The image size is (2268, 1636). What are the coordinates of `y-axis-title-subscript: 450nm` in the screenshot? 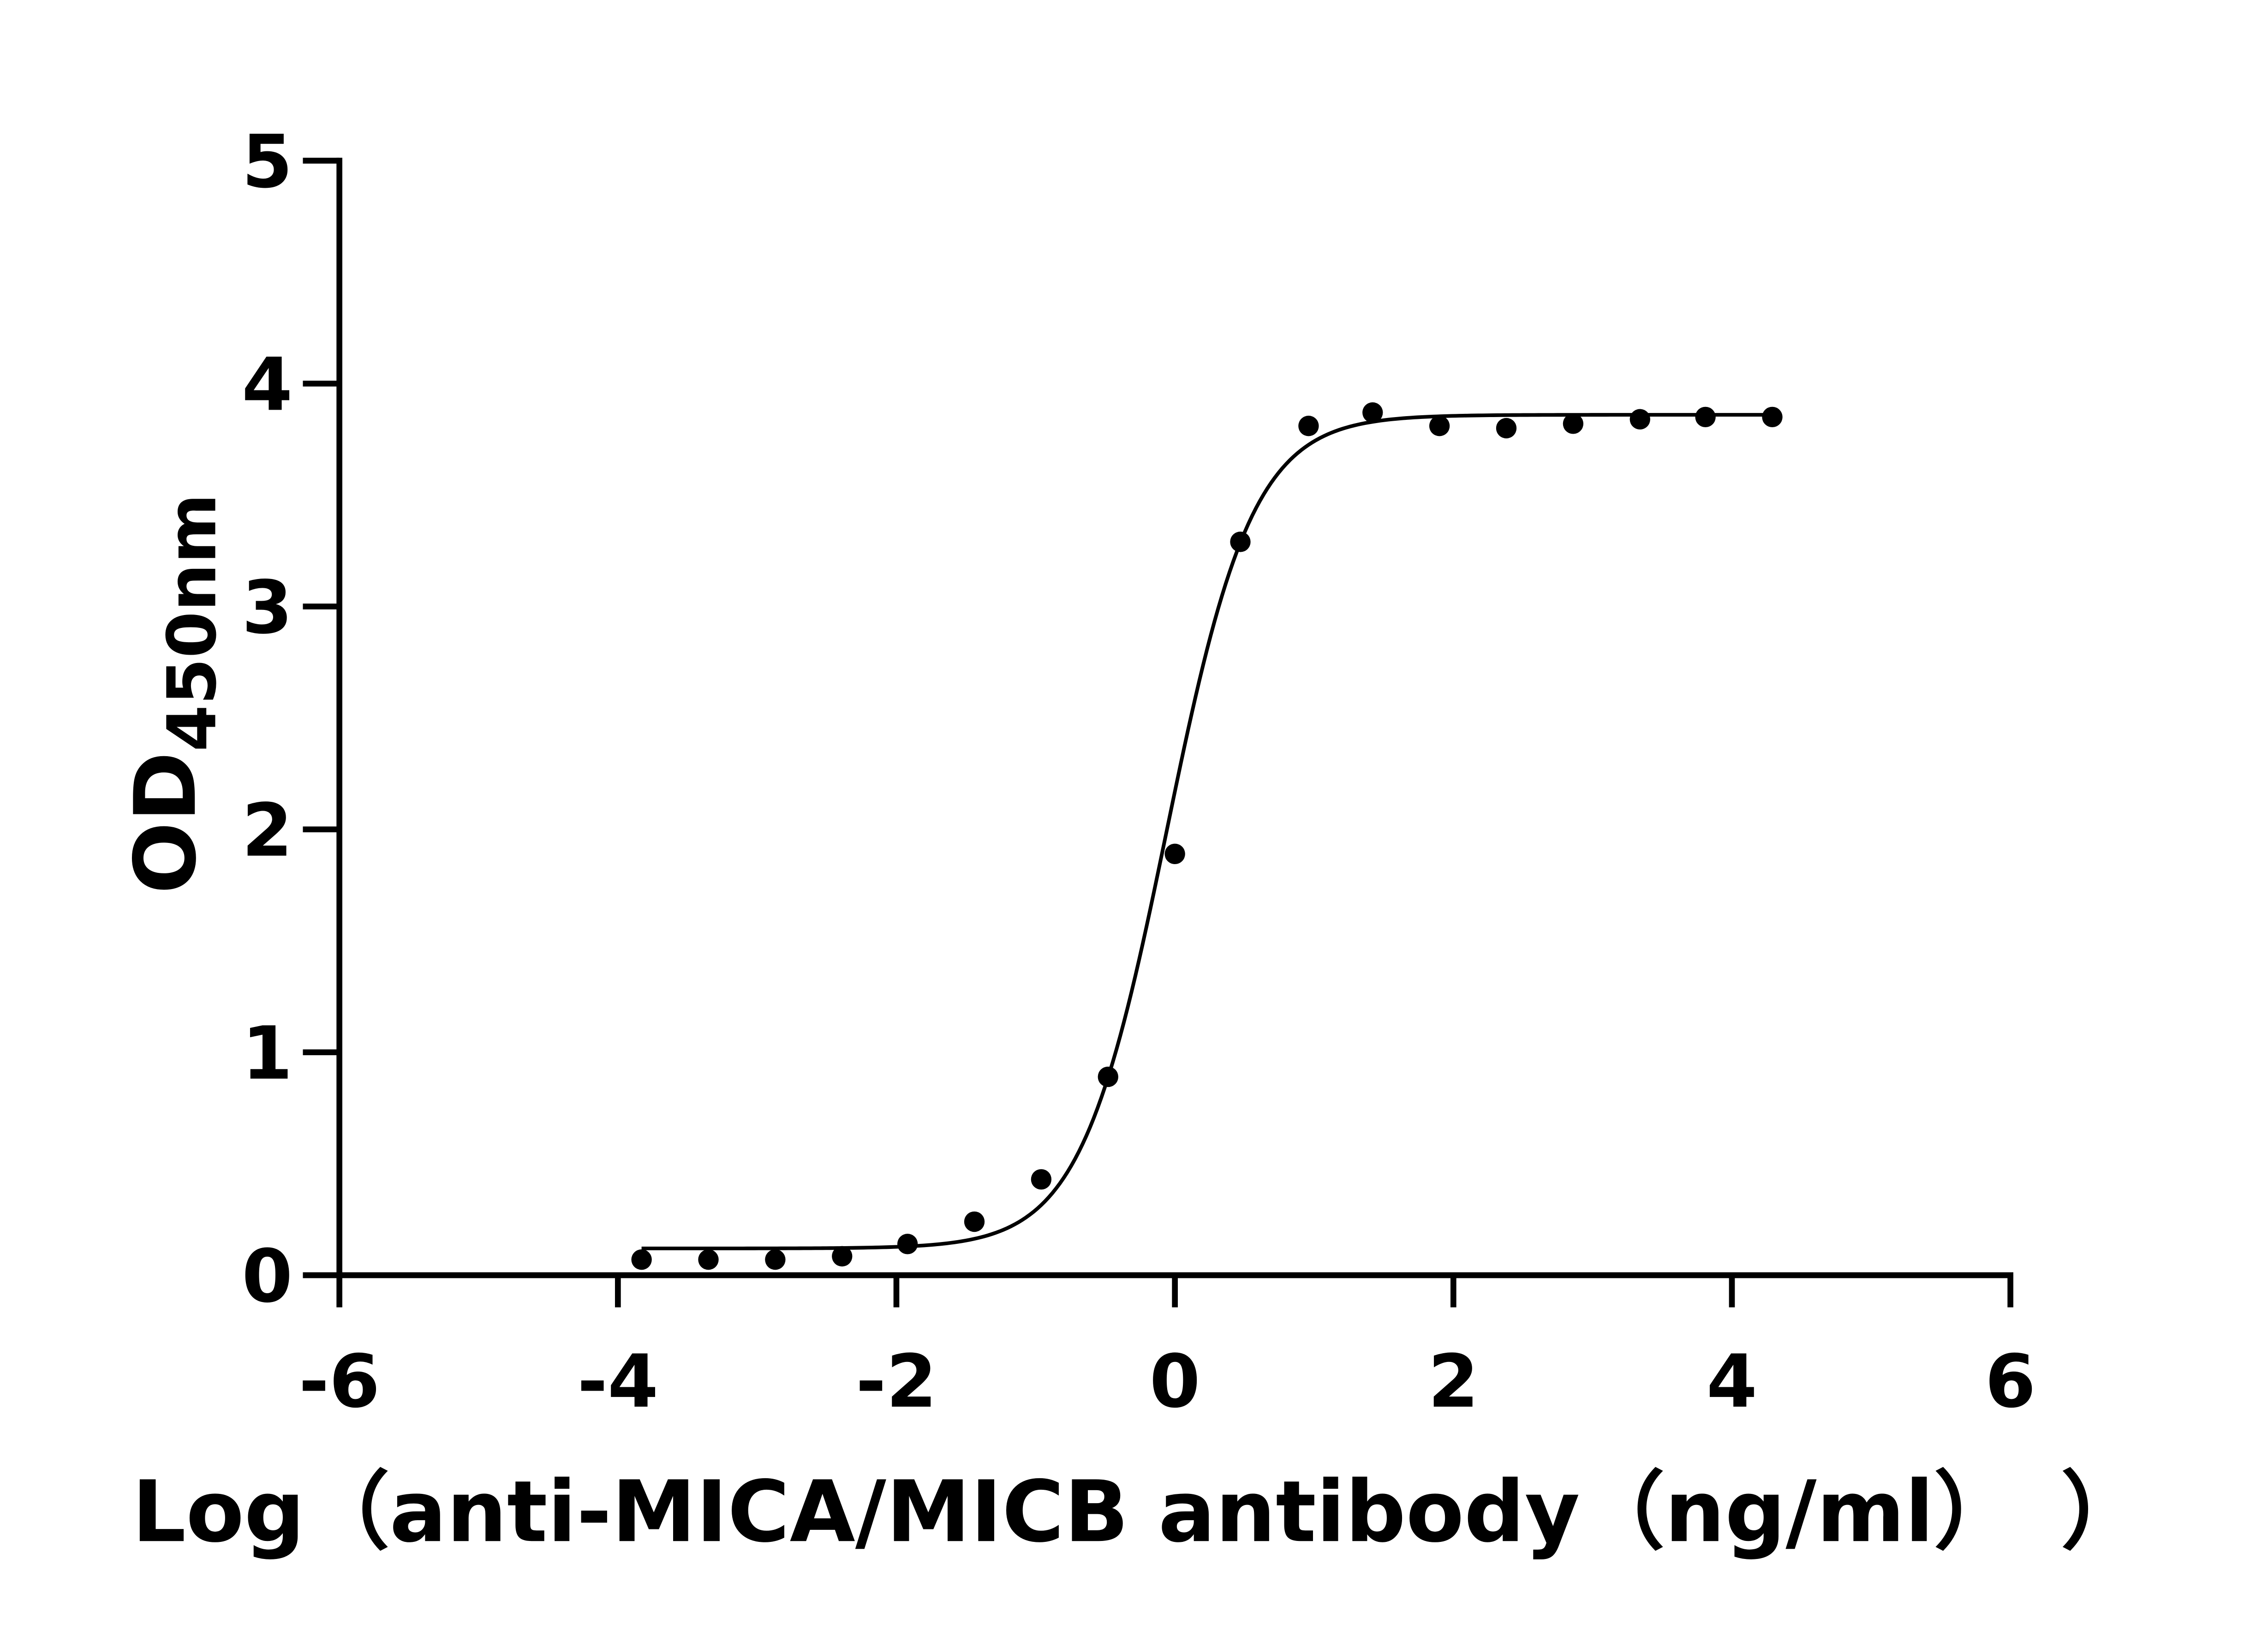 It's located at (193, 623).